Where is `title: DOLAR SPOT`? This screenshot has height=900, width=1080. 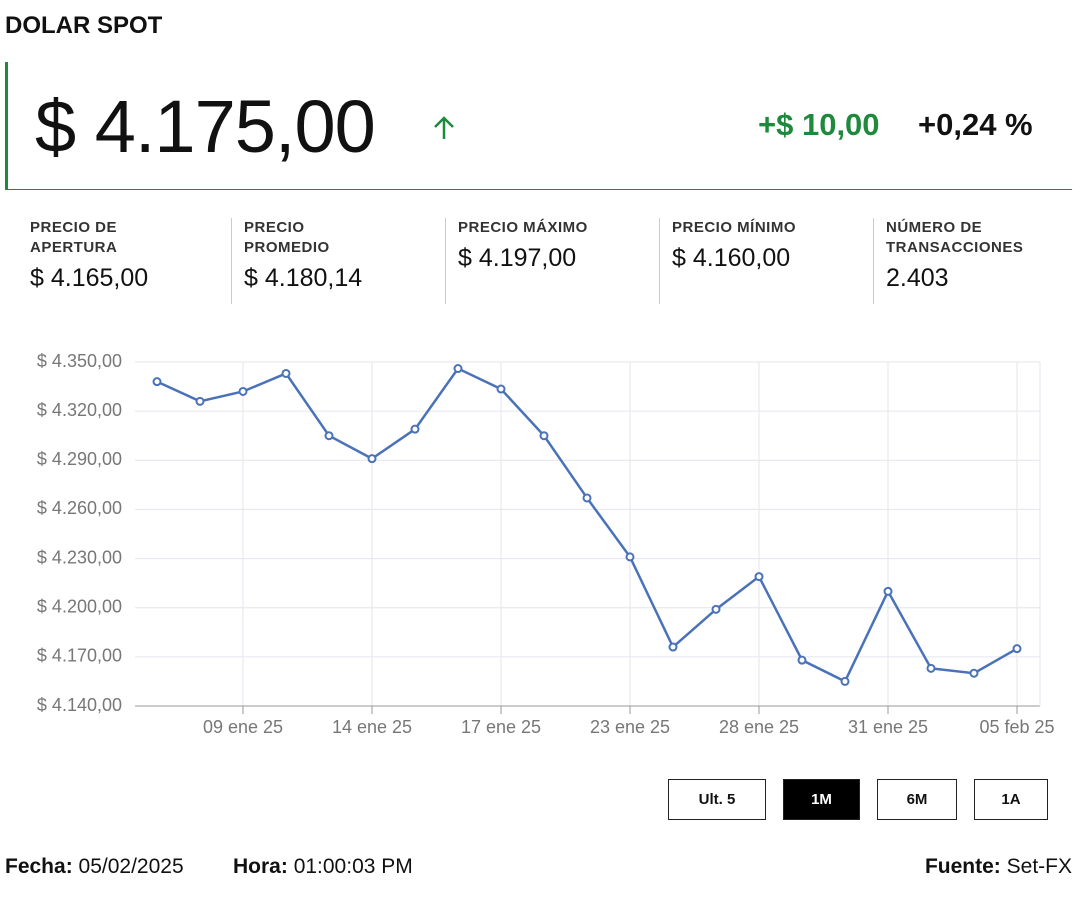
title: DOLAR SPOT is located at coordinates (84, 25).